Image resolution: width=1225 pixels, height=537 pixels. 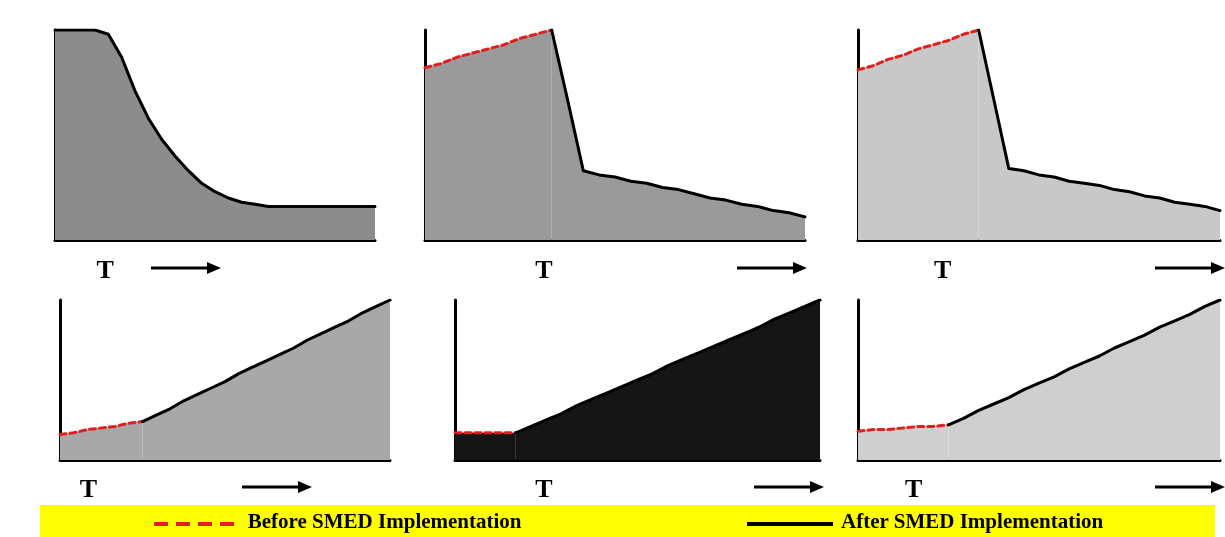 I want to click on legend-label: Before SMED Implementation, so click(x=384, y=521).